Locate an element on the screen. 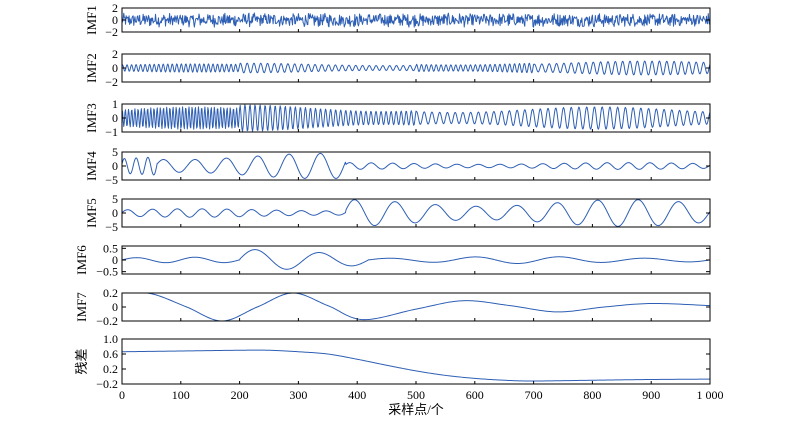  x-tick-label: 700 is located at coordinates (534, 395).